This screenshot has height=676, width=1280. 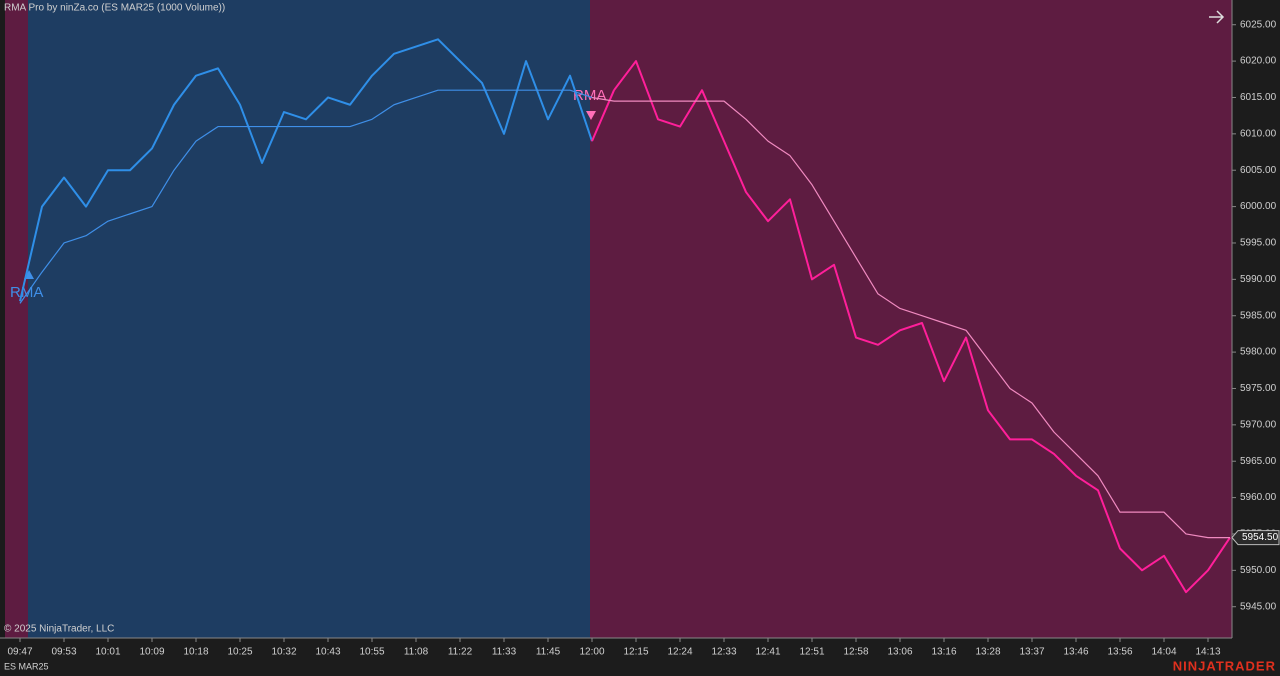 I want to click on y-tick-label: 5960.00, so click(x=1258, y=497).